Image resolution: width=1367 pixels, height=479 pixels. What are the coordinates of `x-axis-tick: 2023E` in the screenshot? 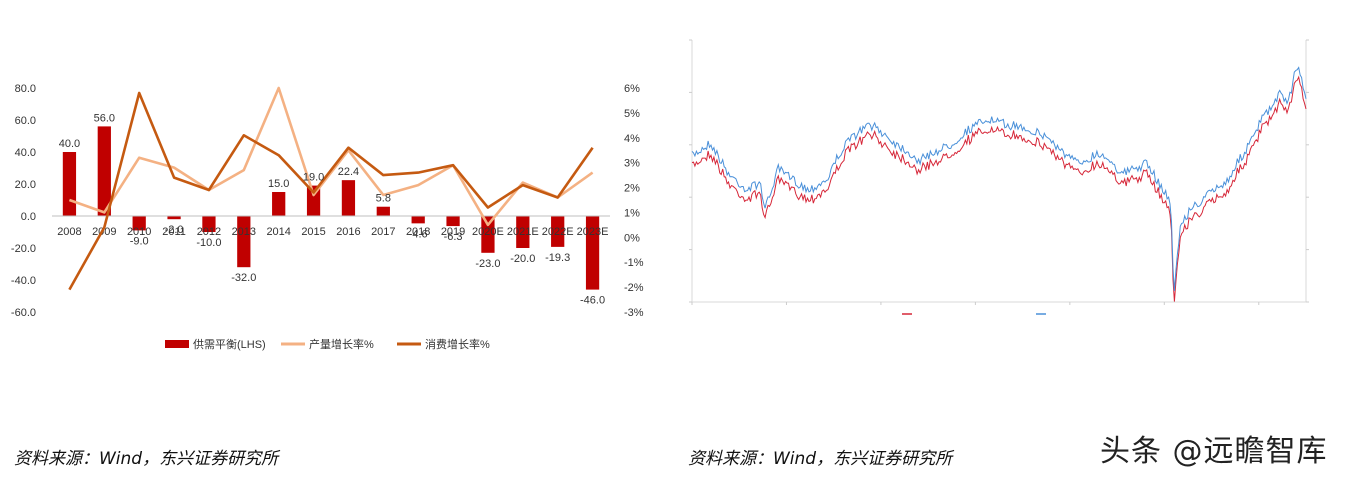 It's located at (593, 232).